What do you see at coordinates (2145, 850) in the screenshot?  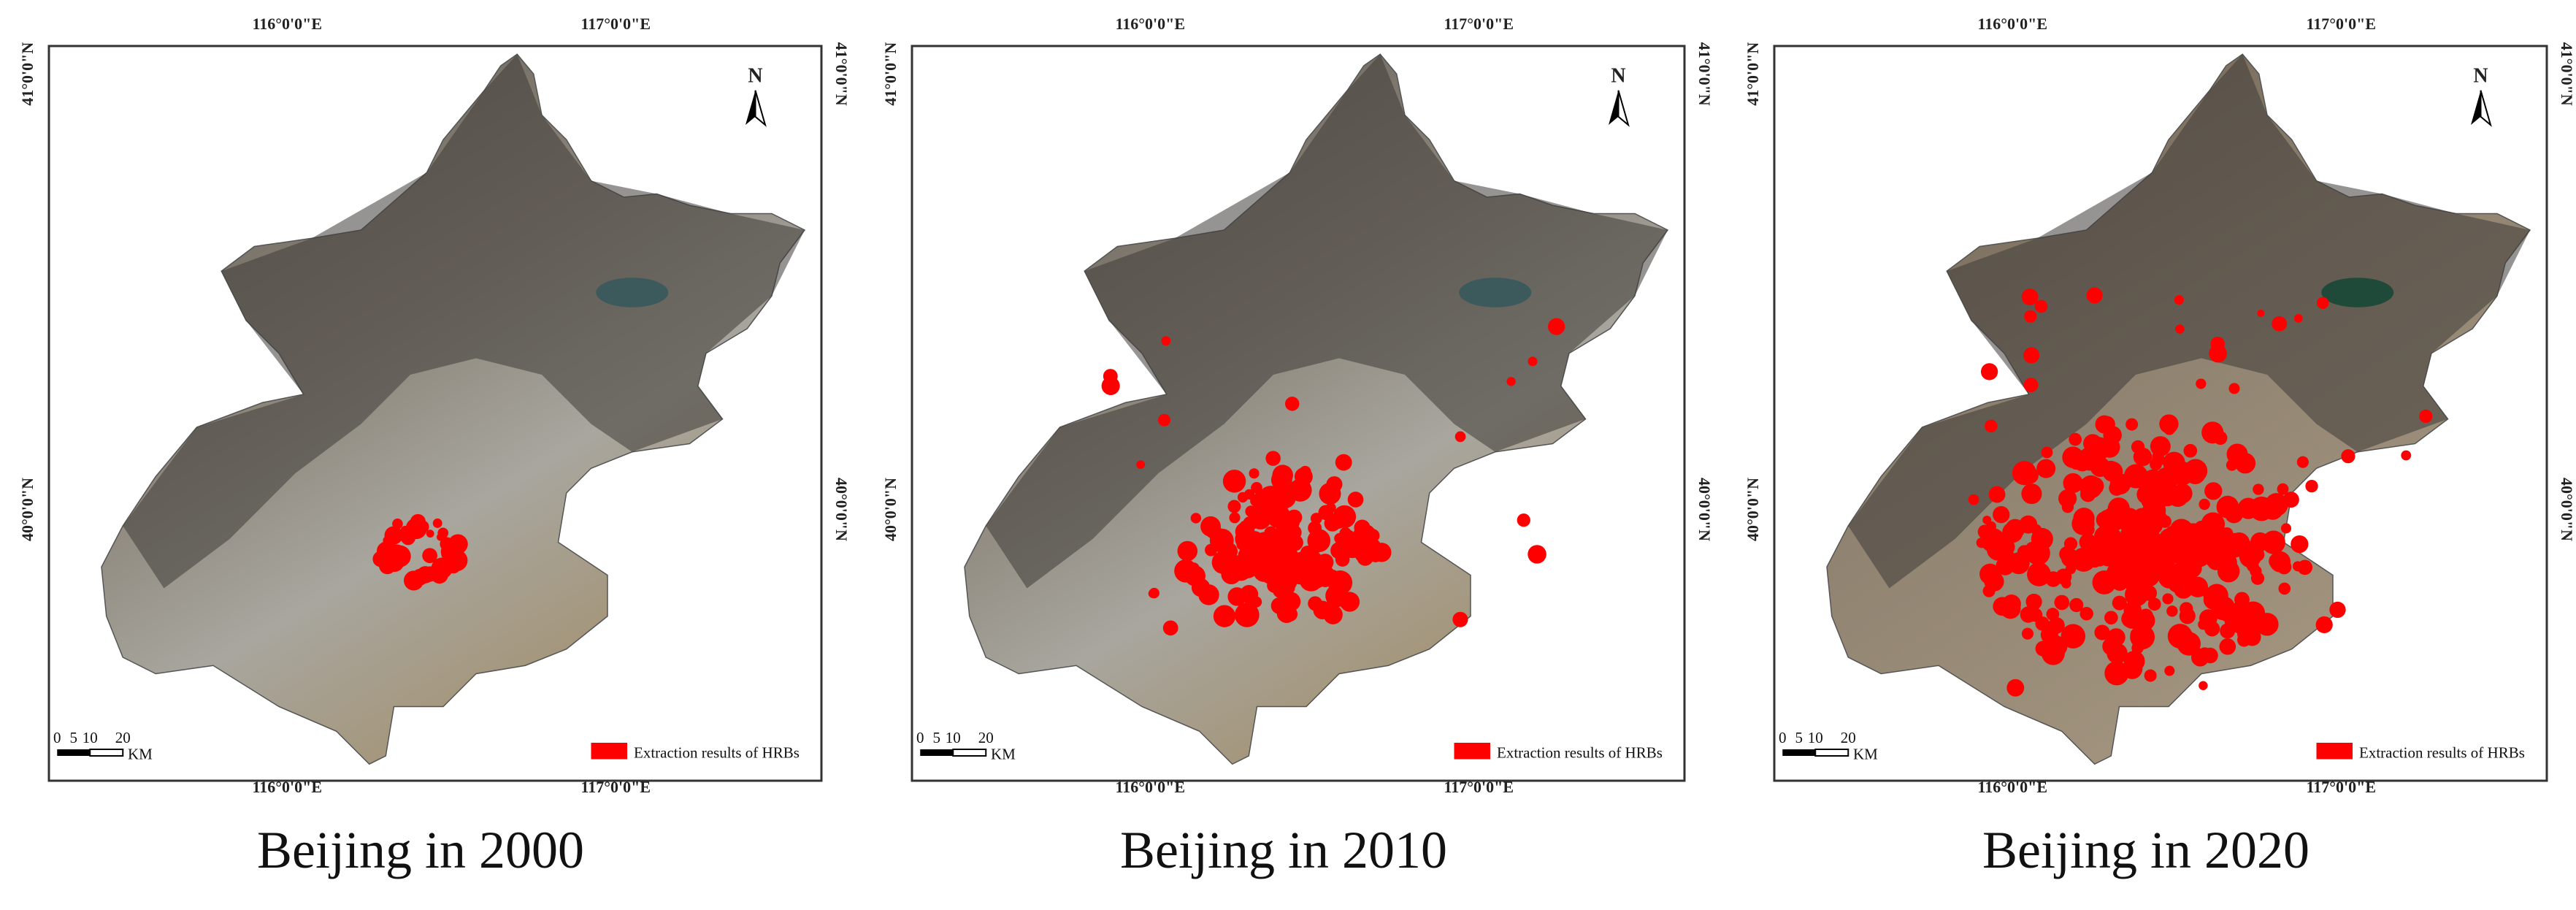 I see `panel-caption: Beijing in 2020` at bounding box center [2145, 850].